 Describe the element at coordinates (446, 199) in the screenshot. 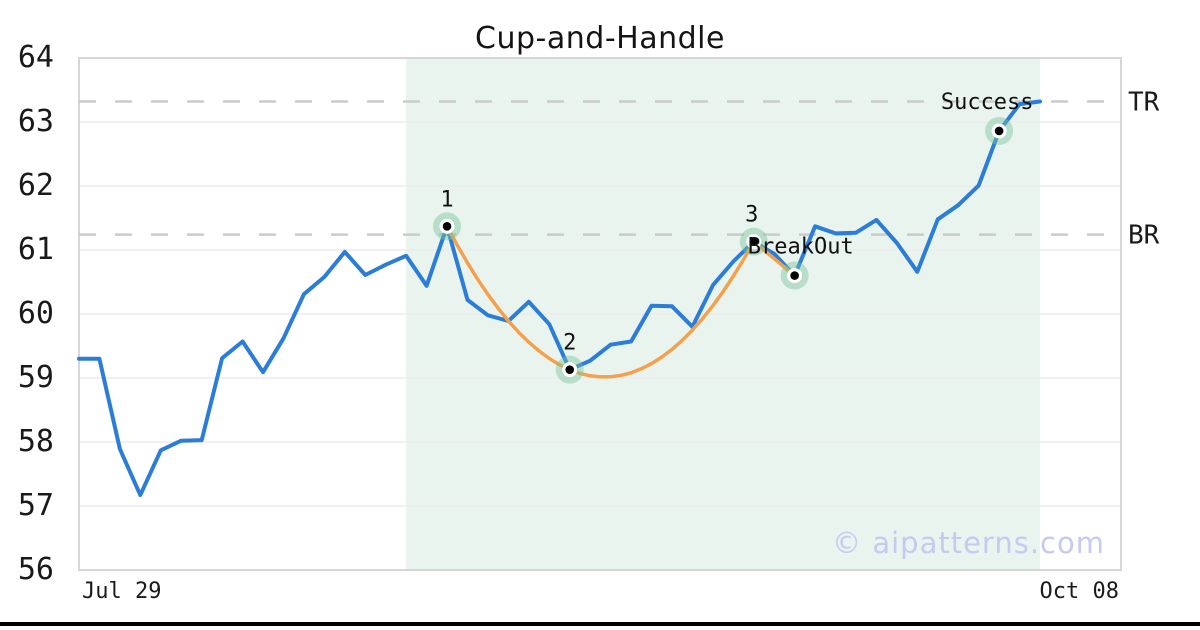

I see `annotation-1: 1` at that location.